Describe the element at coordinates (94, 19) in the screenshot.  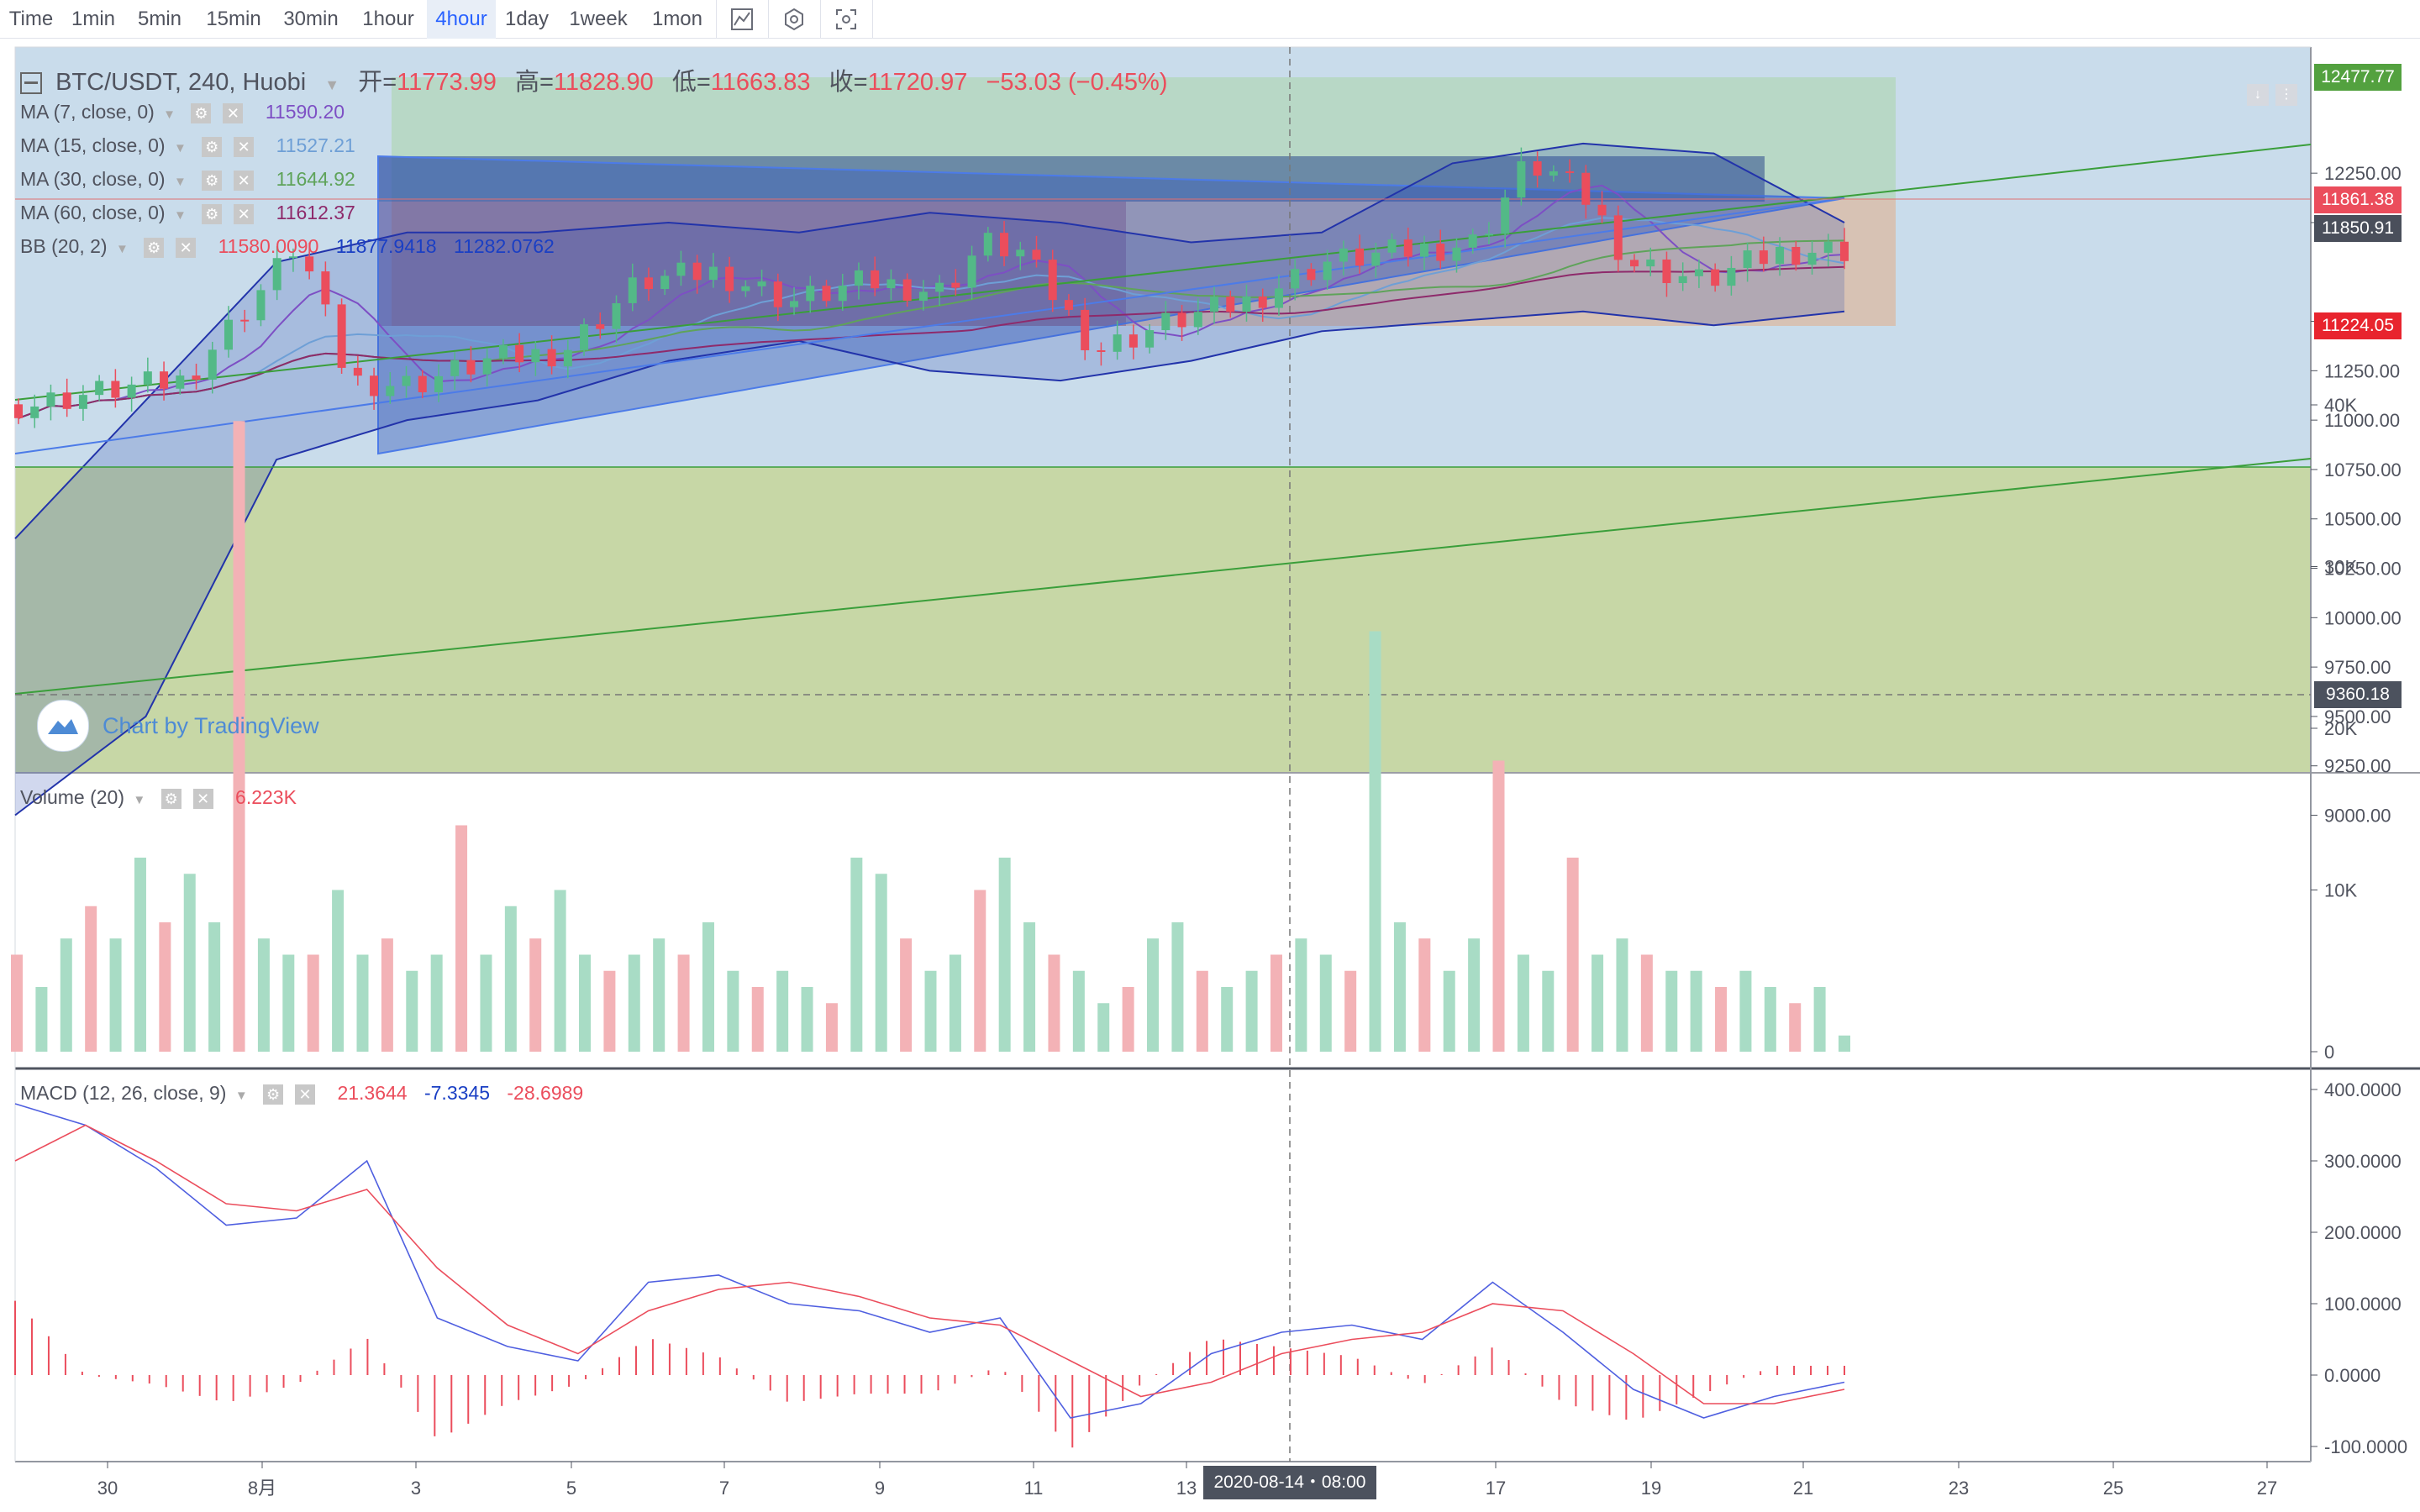
I see `interval-1min: 1min` at that location.